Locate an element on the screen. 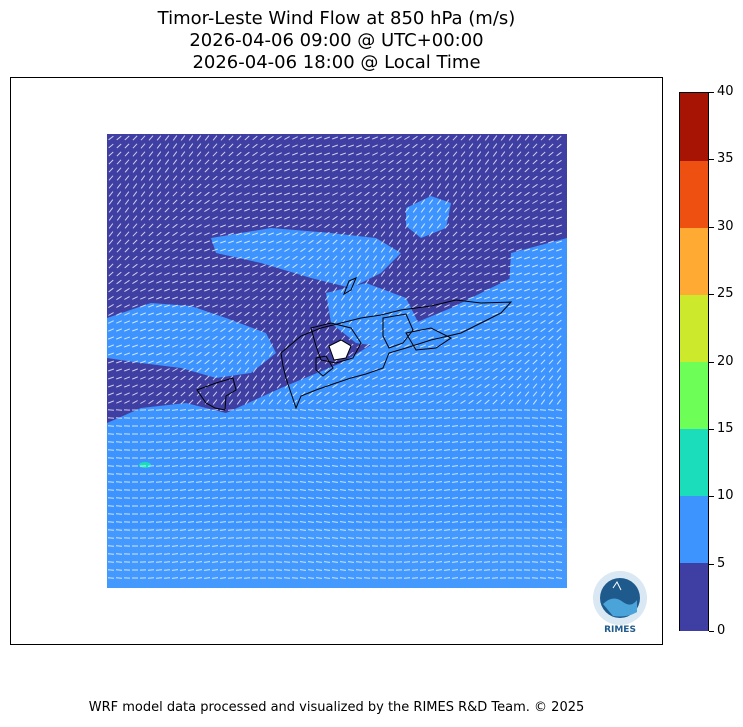 The width and height of the screenshot is (743, 727). colorbar is located at coordinates (694, 361).